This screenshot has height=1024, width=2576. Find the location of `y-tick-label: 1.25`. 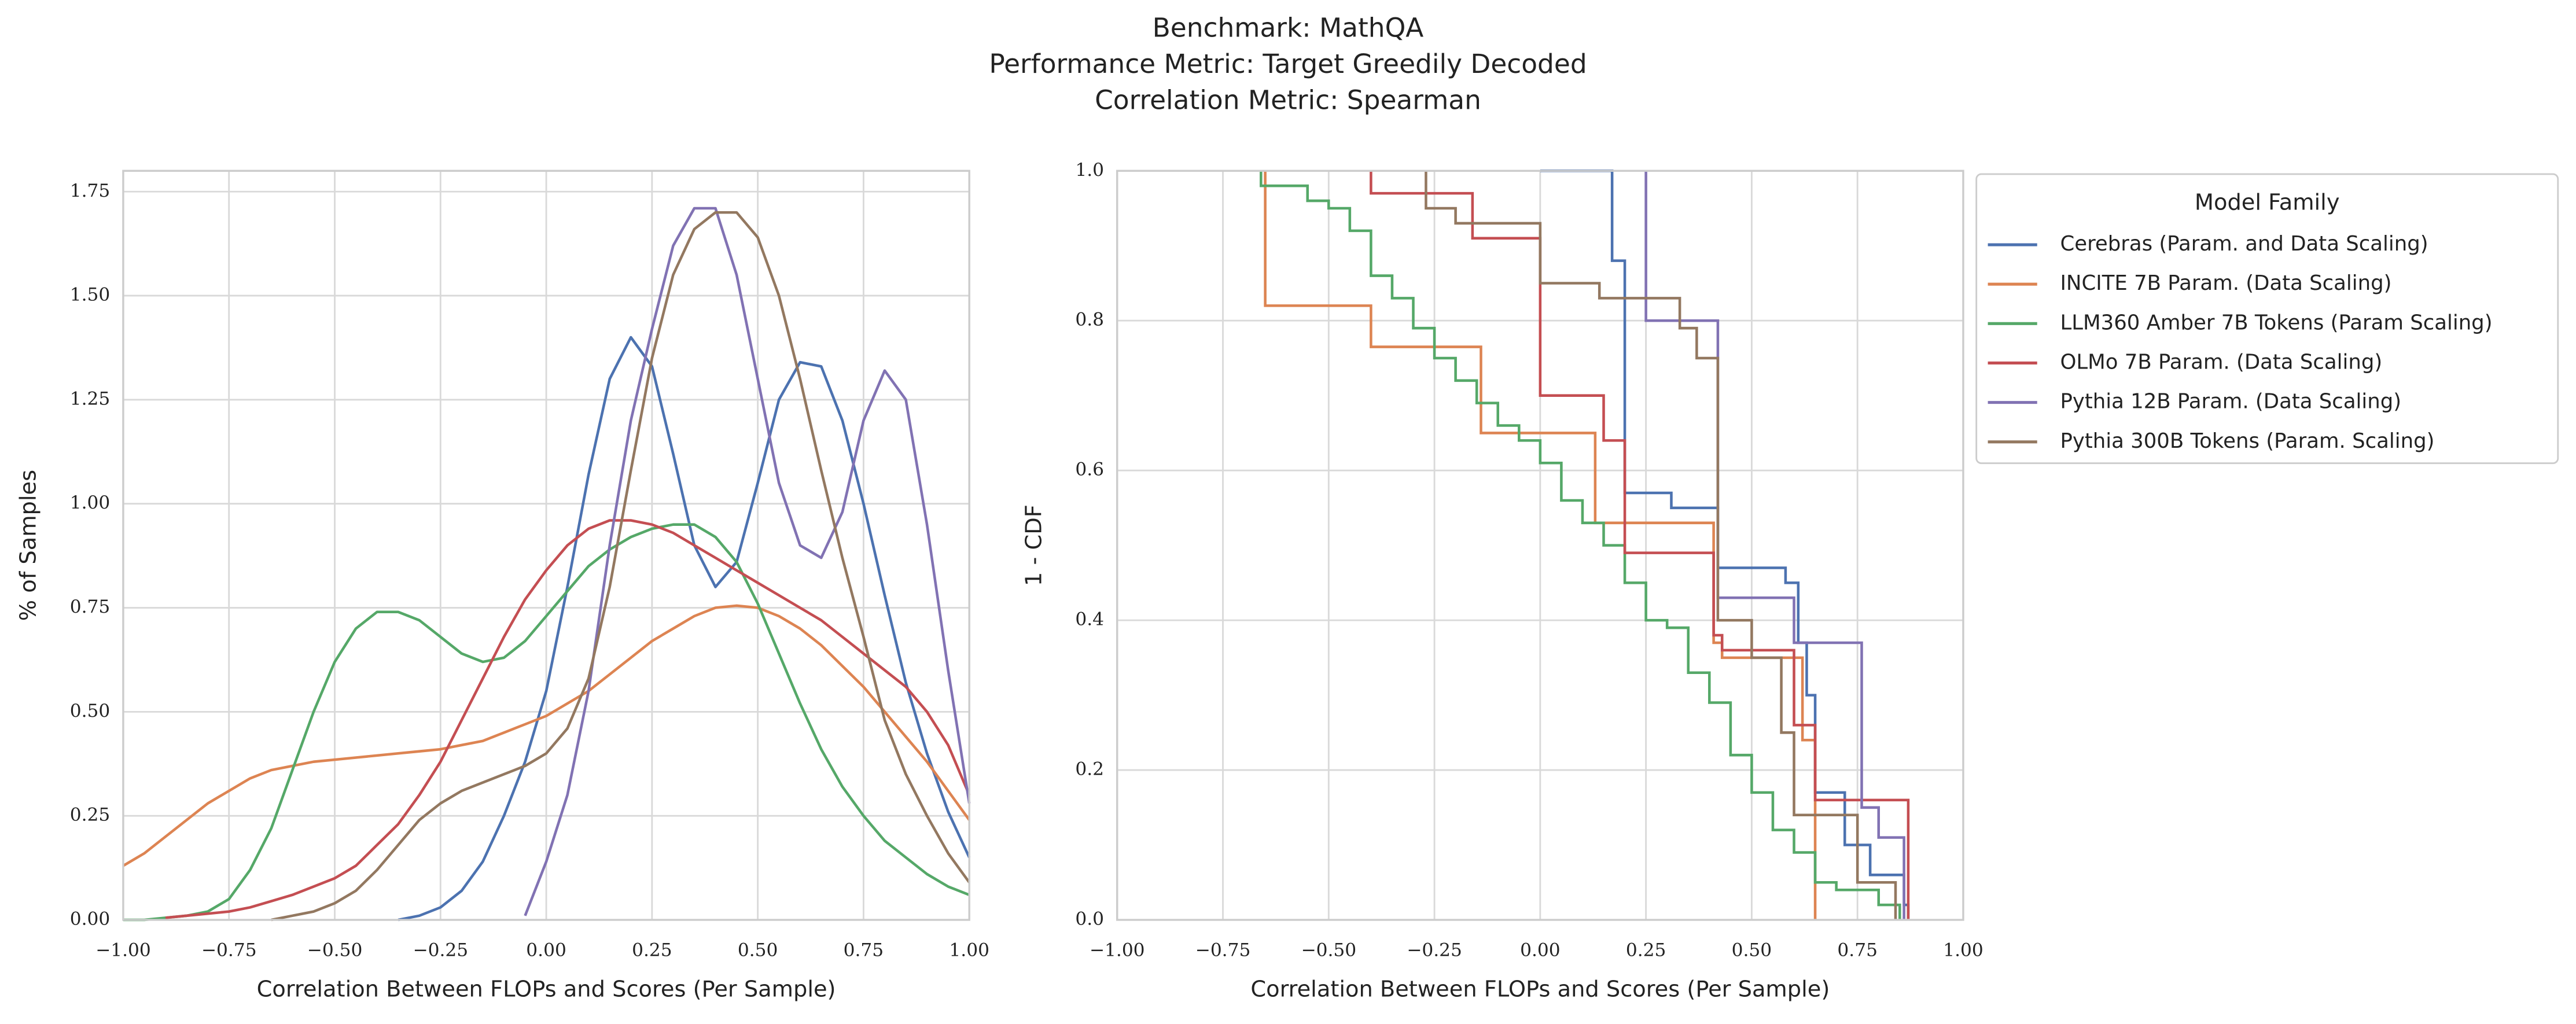

y-tick-label: 1.25 is located at coordinates (90, 398).